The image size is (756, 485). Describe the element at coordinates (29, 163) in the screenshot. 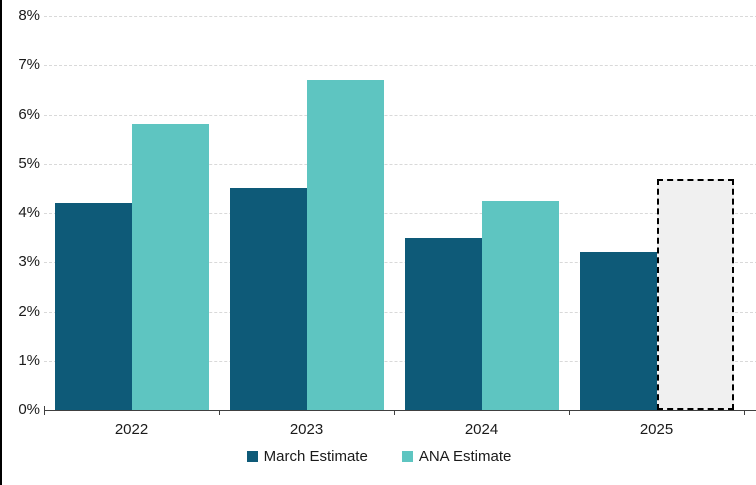

I see `y-tick-label: 5%` at that location.